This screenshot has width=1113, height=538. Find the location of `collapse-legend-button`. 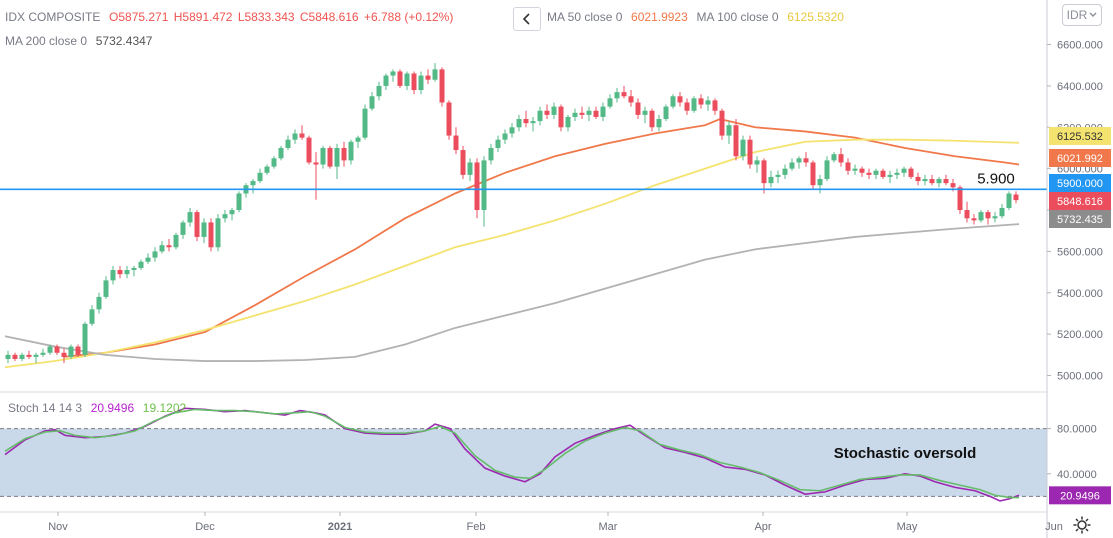

collapse-legend-button is located at coordinates (527, 19).